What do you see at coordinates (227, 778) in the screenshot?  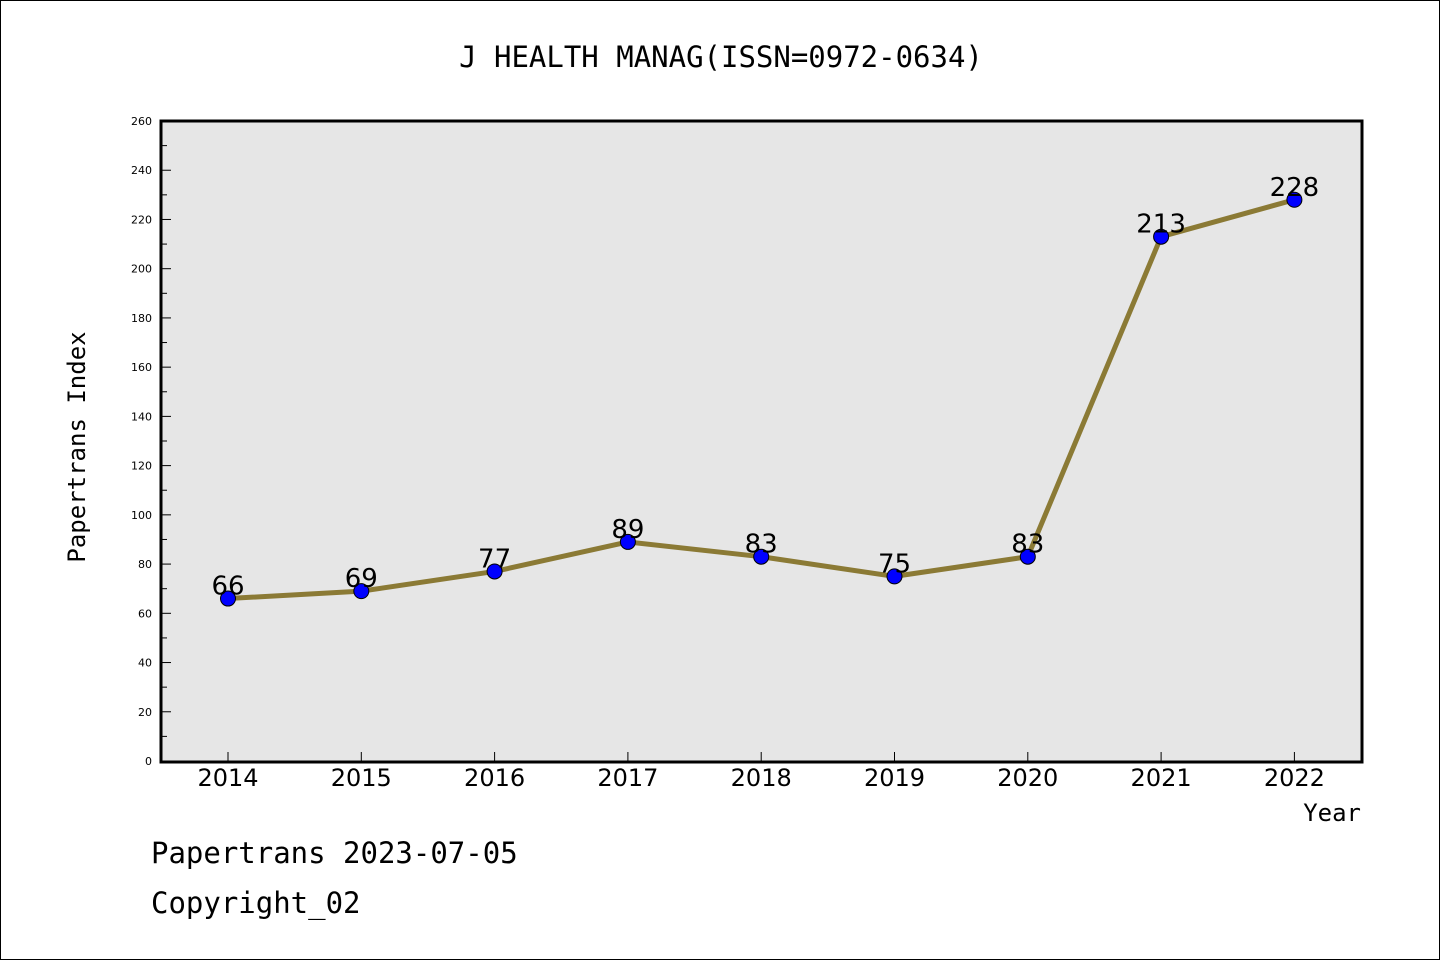 I see `x-tick-label: 2014` at bounding box center [227, 778].